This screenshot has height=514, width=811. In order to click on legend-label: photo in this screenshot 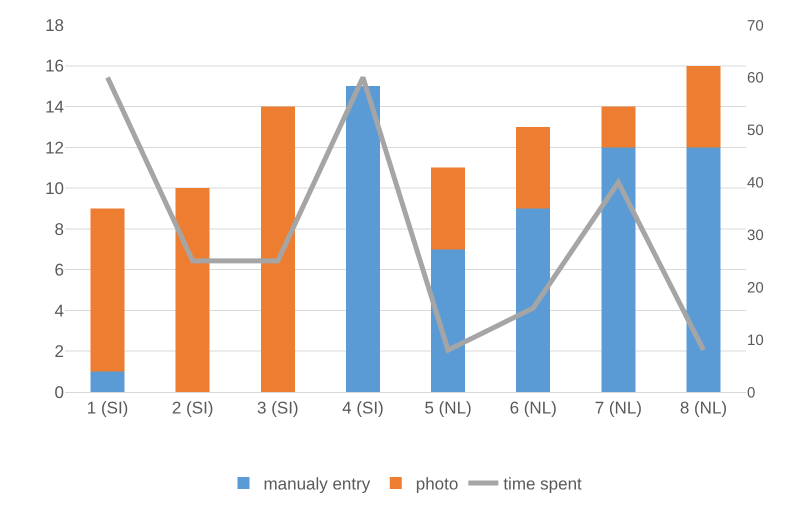, I will do `click(437, 484)`.